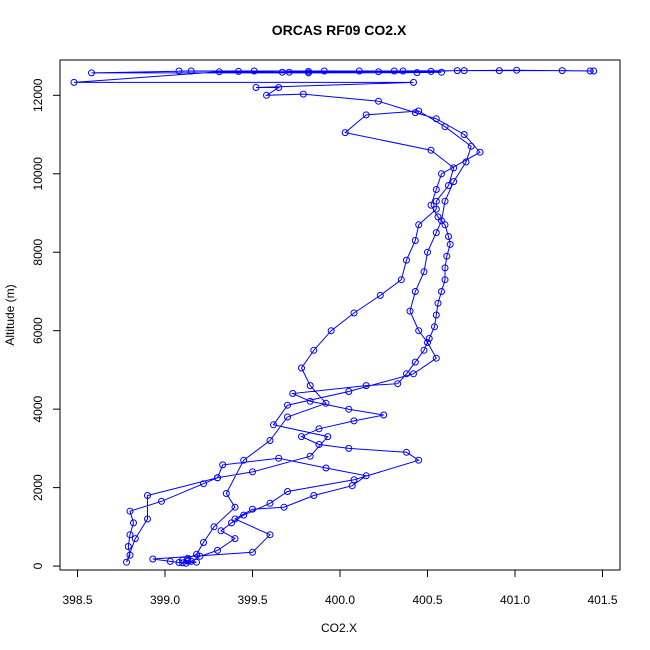 The image size is (650, 650). Describe the element at coordinates (77, 600) in the screenshot. I see `x-tick-label: 398.5` at that location.